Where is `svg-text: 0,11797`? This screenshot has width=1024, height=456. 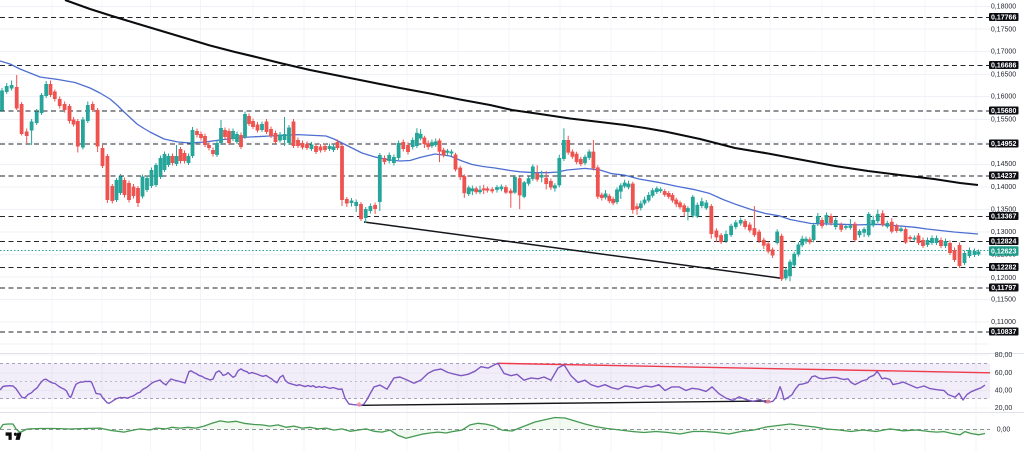 svg-text: 0,11797 is located at coordinates (1003, 288).